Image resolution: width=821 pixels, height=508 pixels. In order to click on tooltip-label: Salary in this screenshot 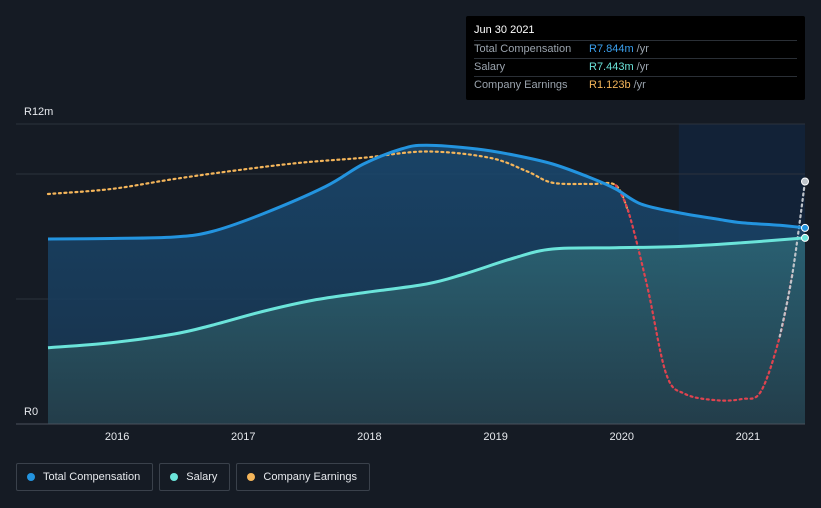, I will do `click(490, 67)`.